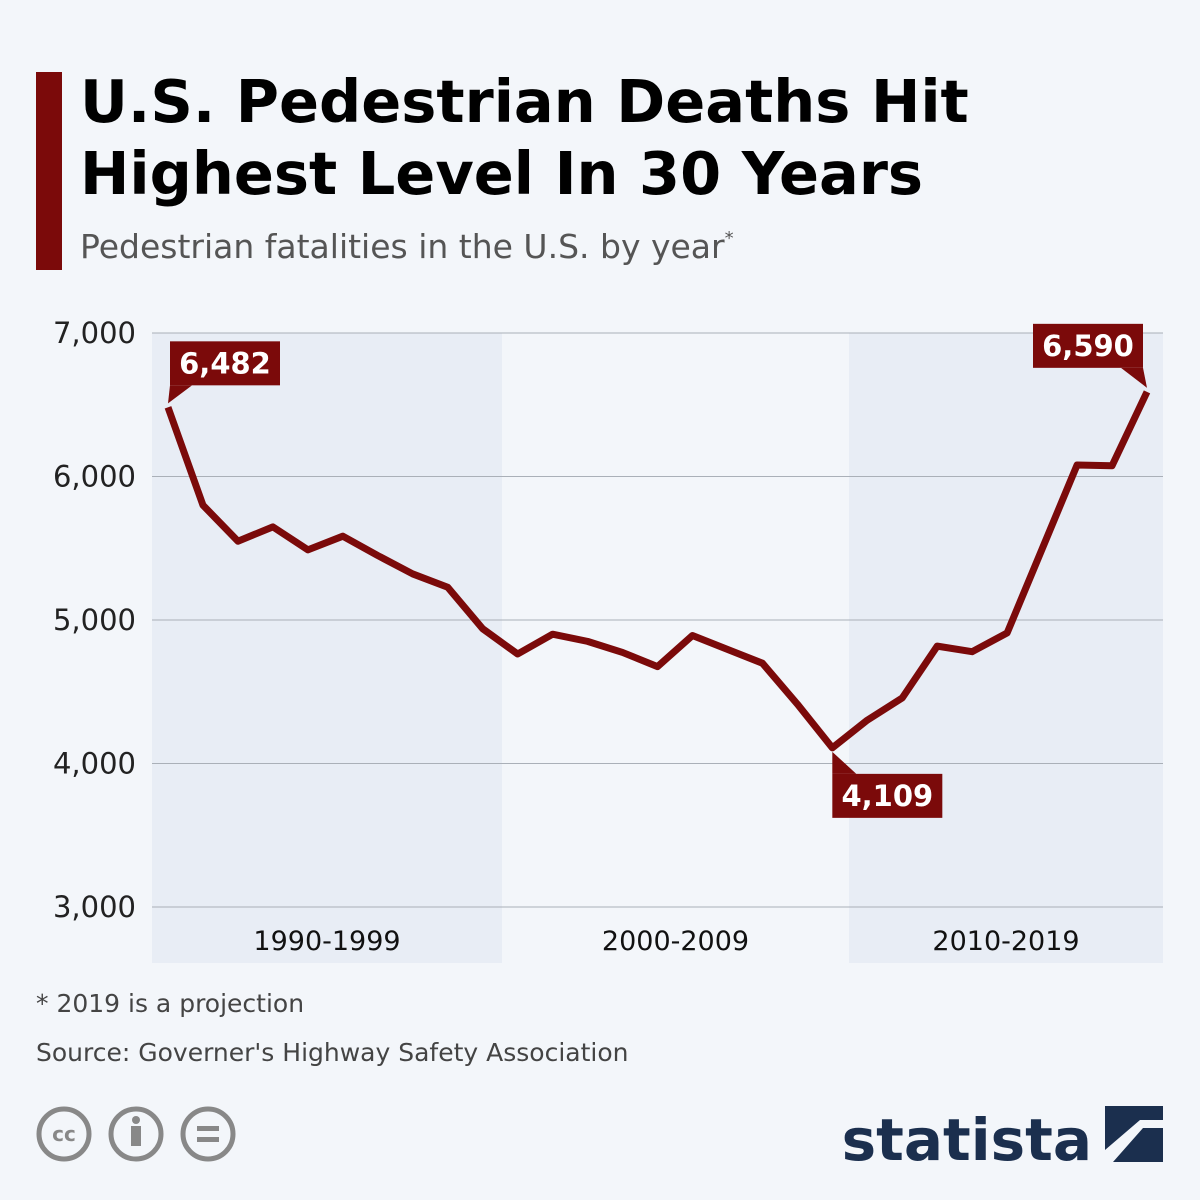 This screenshot has width=1200, height=1200. What do you see at coordinates (94, 477) in the screenshot?
I see `y-tick-label: 6,000` at bounding box center [94, 477].